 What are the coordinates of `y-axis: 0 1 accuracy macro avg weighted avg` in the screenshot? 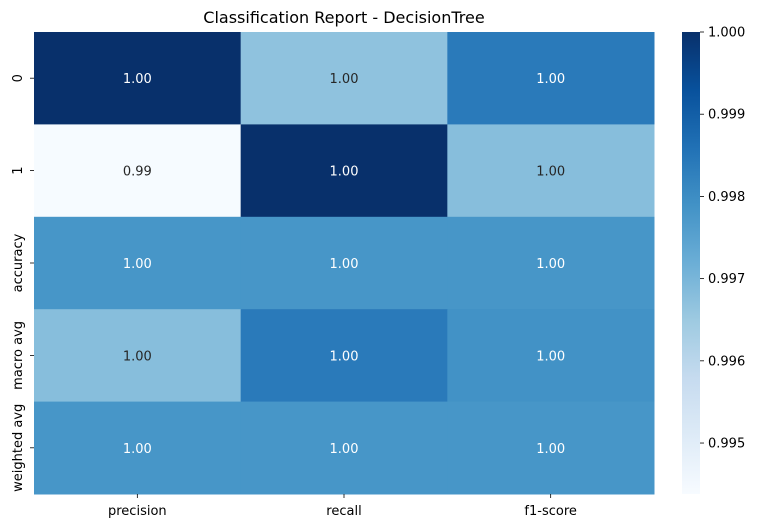 It's located at (22, 283).